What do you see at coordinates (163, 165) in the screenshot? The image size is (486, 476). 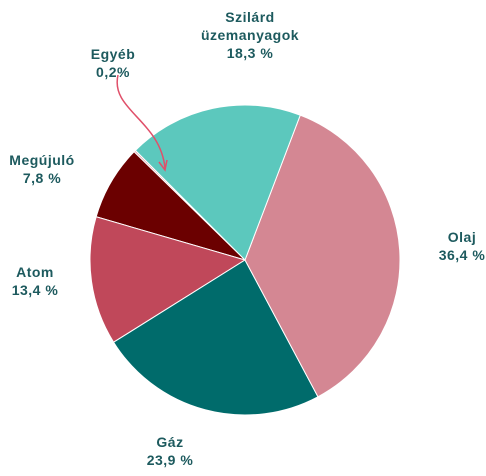 I see `pointer-arrow-head` at bounding box center [163, 165].